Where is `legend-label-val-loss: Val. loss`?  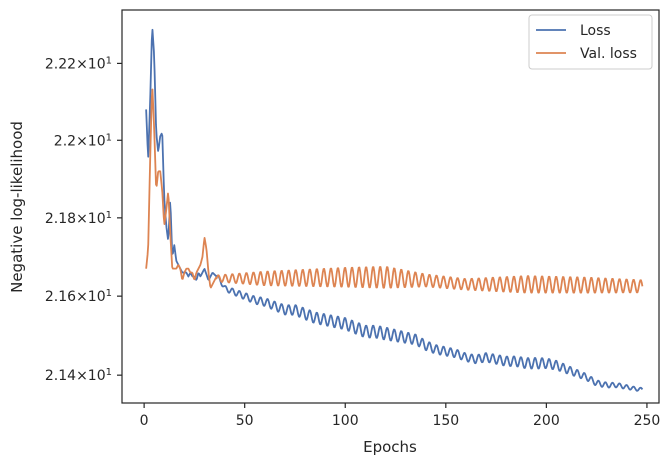 legend-label-val-loss: Val. loss is located at coordinates (608, 54).